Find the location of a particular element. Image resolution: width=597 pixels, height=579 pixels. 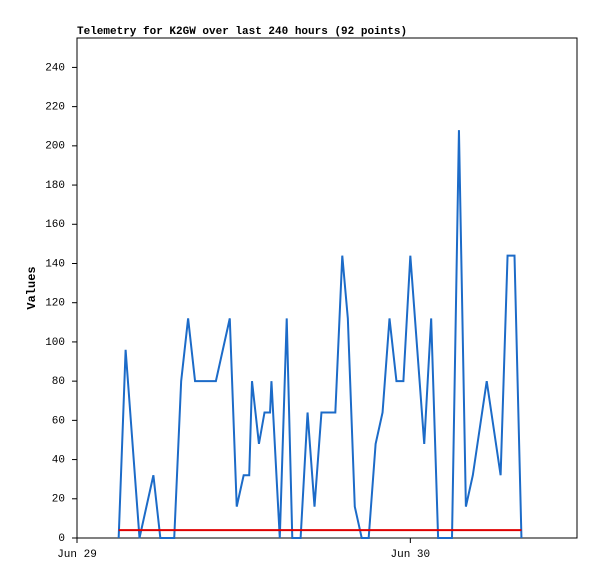

y-tick-label: 220 is located at coordinates (55, 108).